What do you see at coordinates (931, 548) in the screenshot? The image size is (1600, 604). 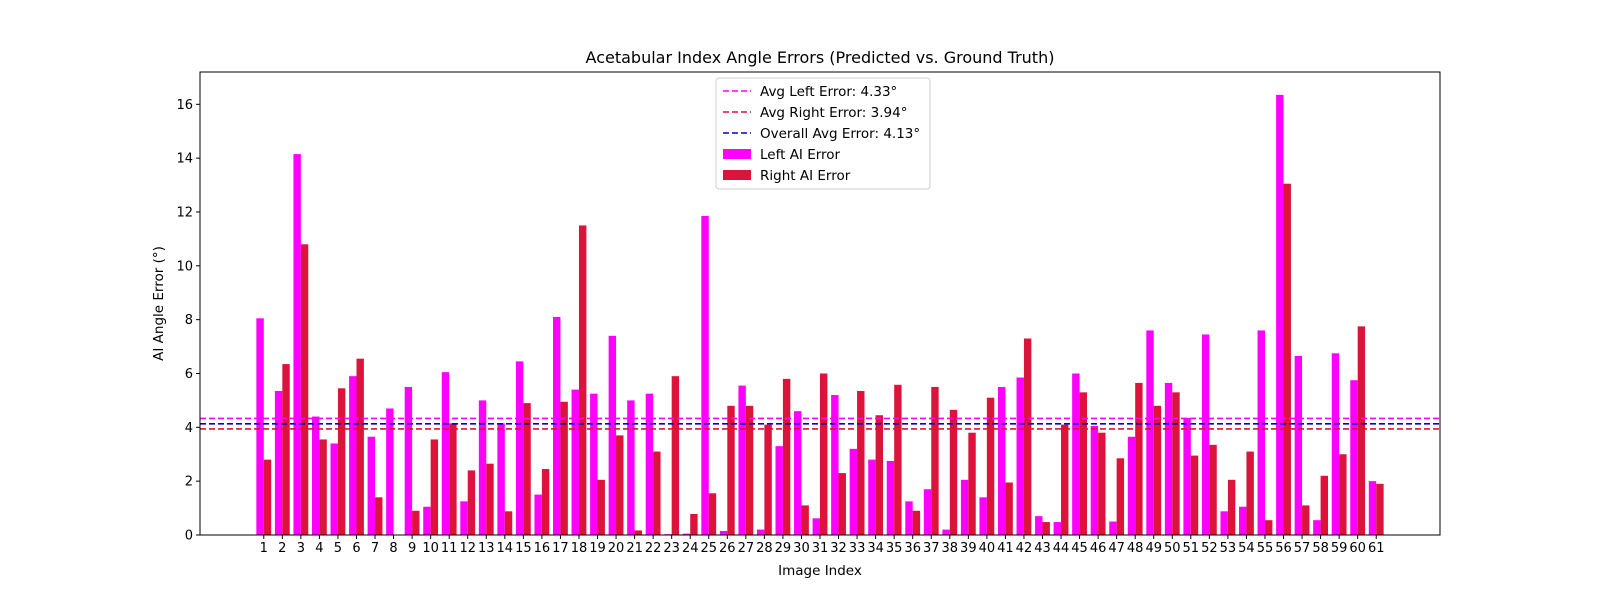 I see `x-tick-label: 37` at bounding box center [931, 548].